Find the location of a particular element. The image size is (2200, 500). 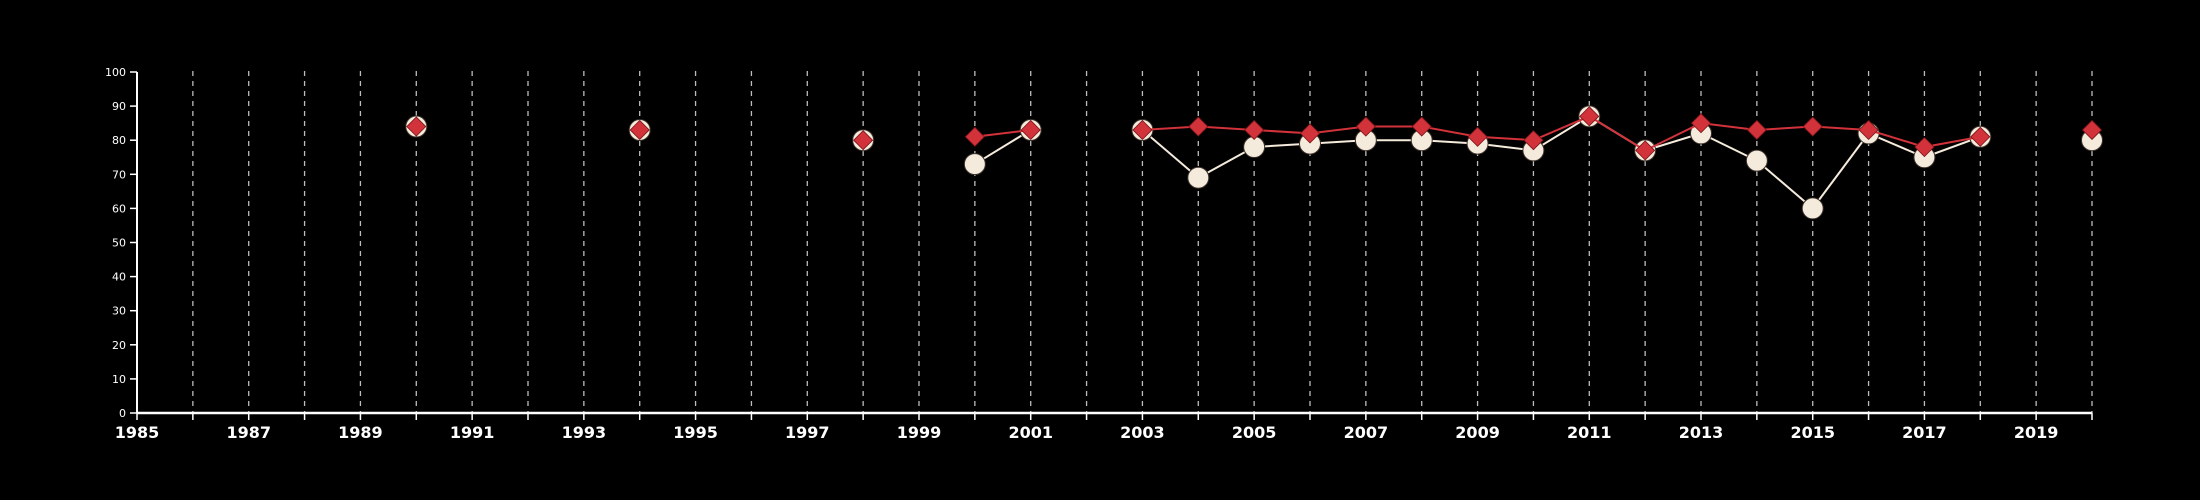

y-tick-label: 0 is located at coordinates (122, 413).